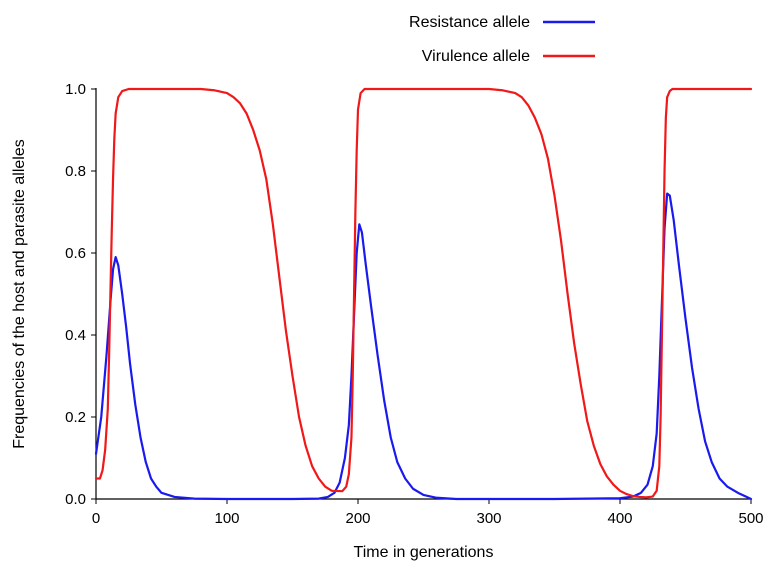 Image resolution: width=766 pixels, height=566 pixels. I want to click on legend-label: Resistance allele, so click(469, 22).